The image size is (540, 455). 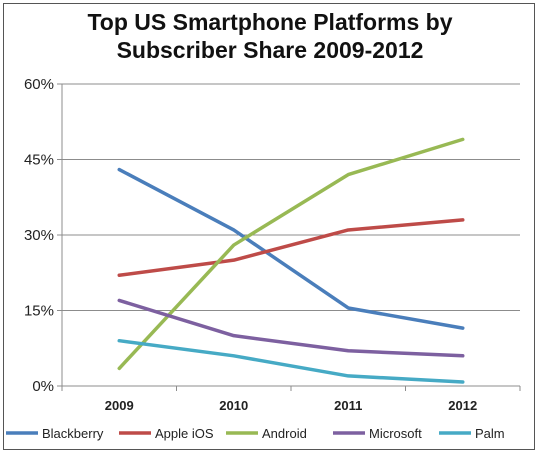 I want to click on x-tick-label: 2011, so click(x=348, y=405).